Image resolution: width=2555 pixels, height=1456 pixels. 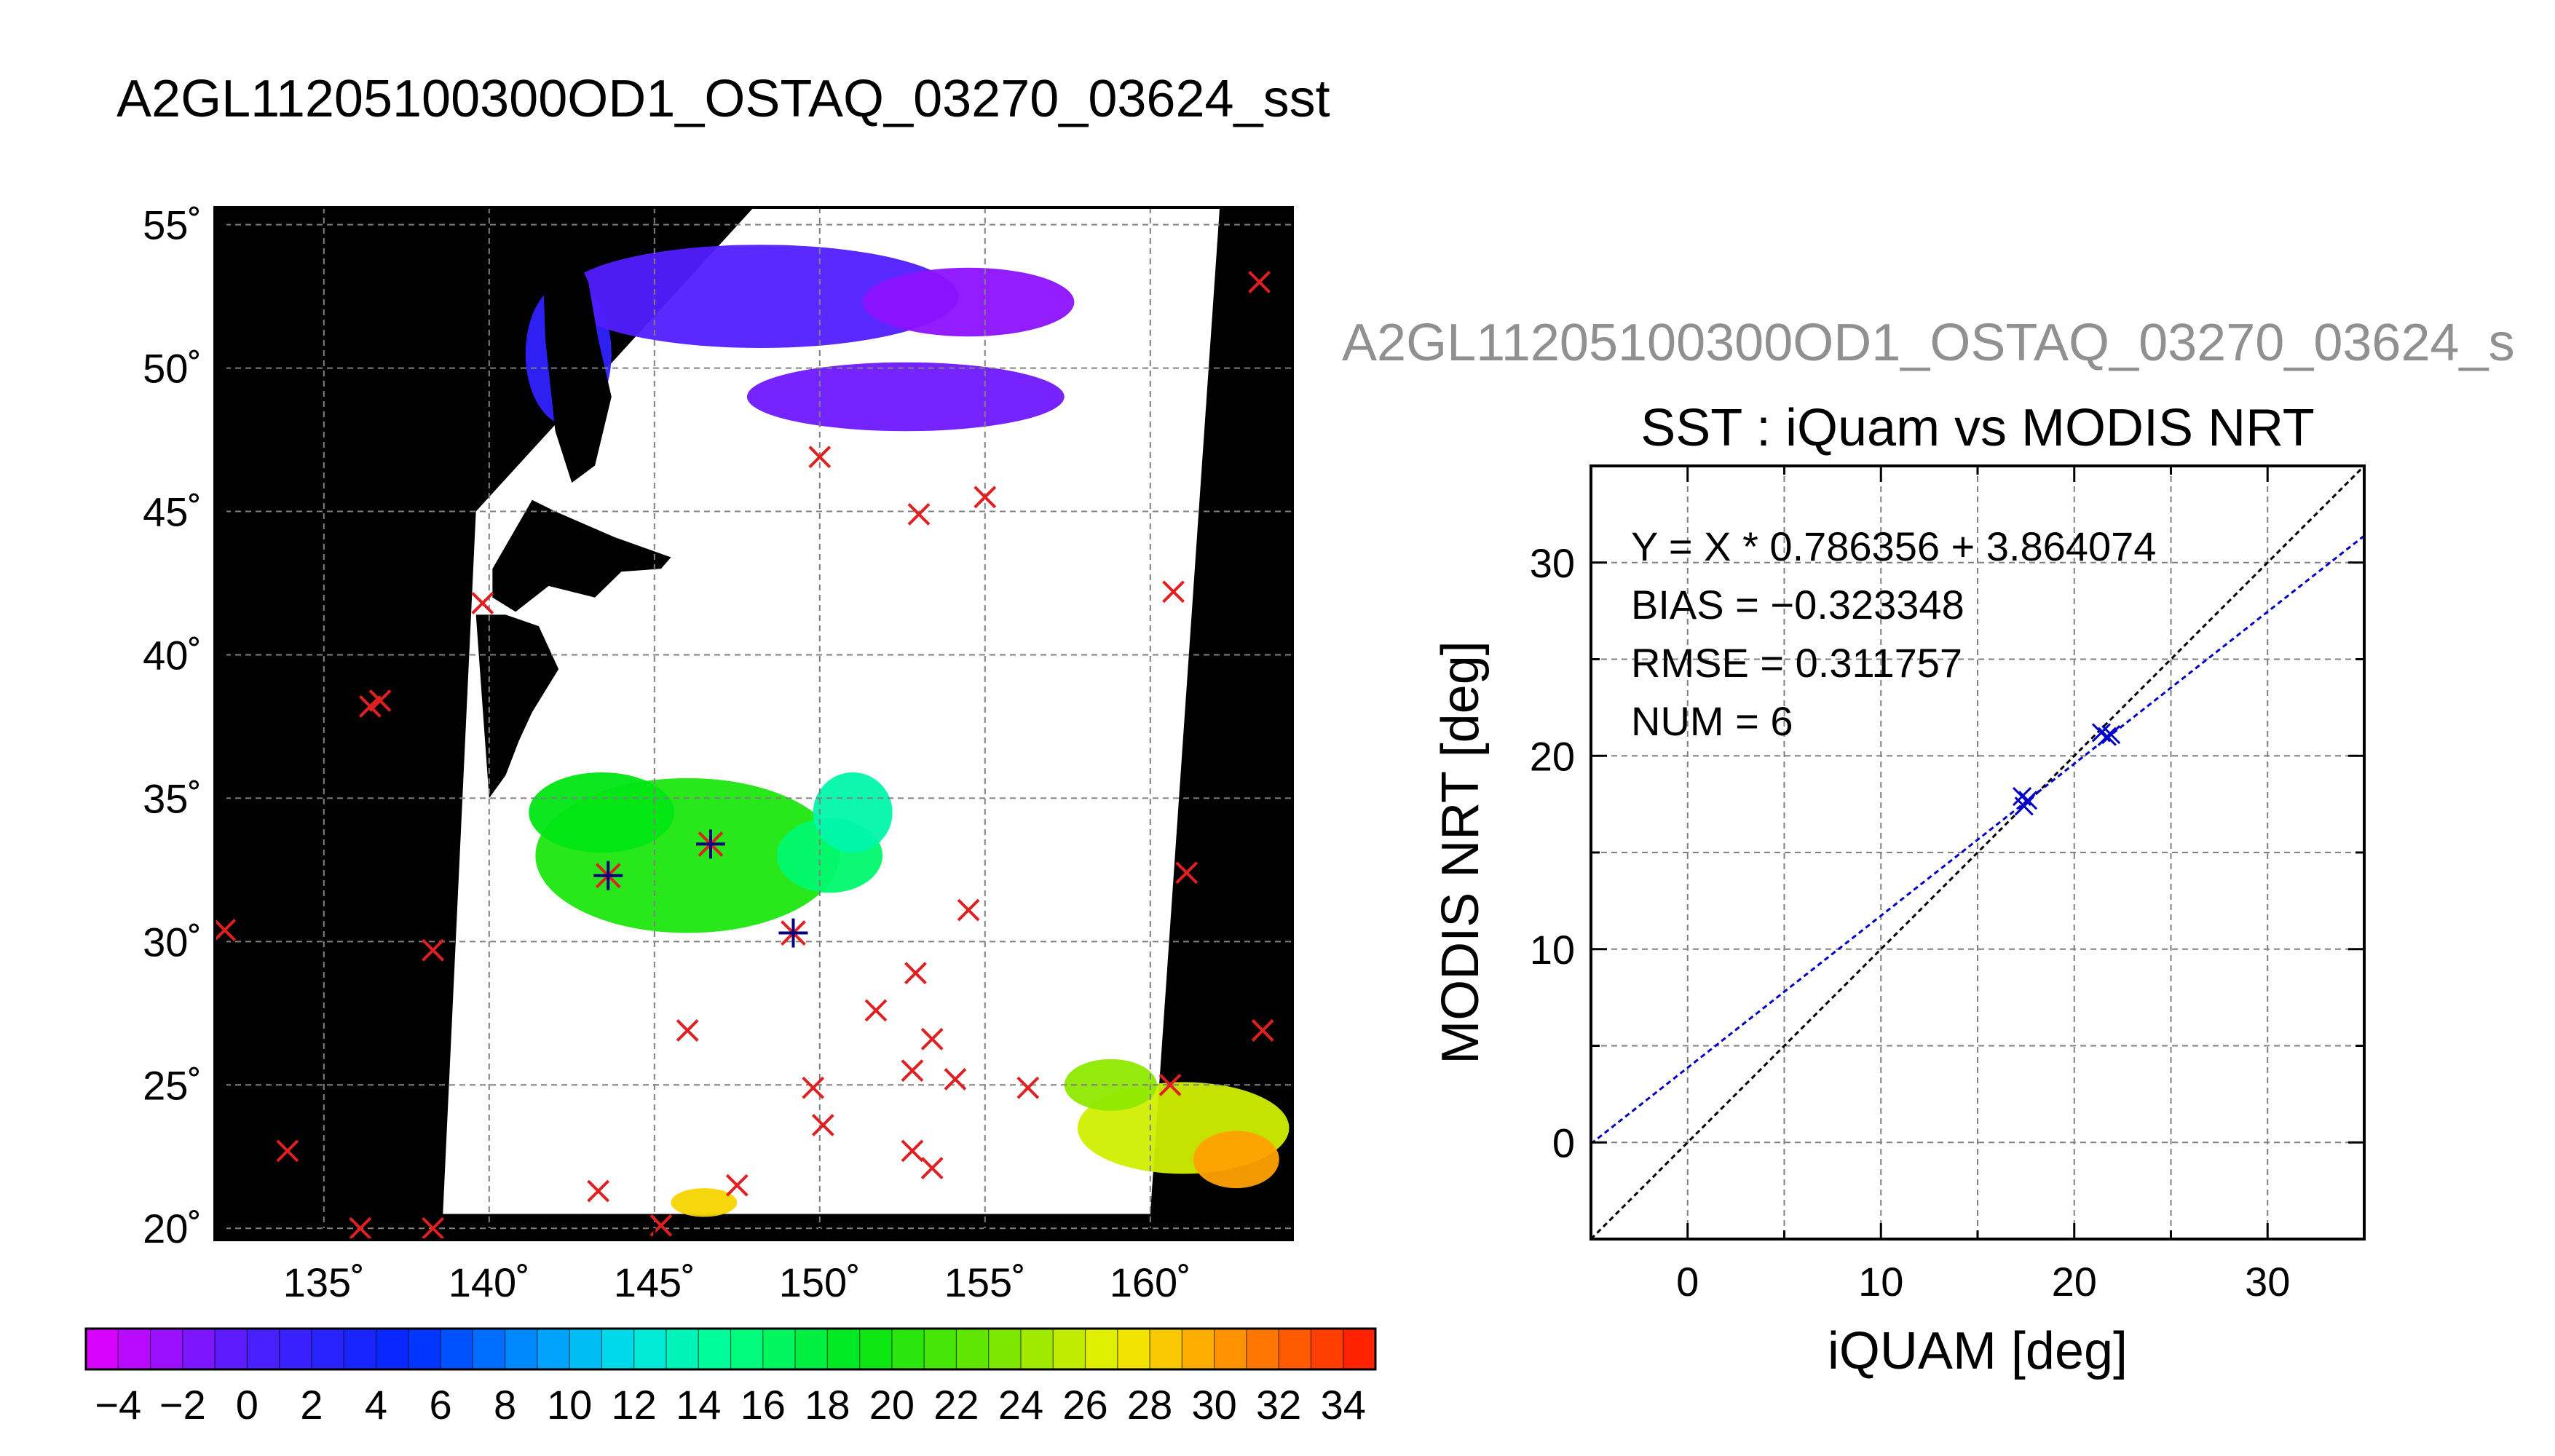 I want to click on land-hokkaido, so click(x=581, y=555).